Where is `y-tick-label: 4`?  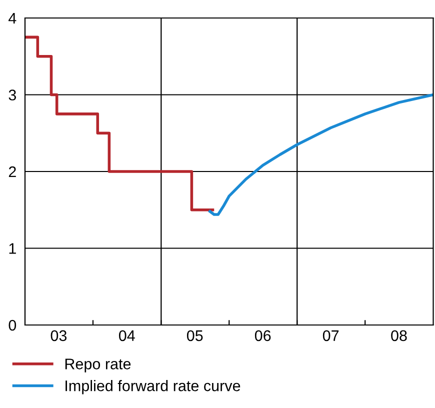
y-tick-label: 4 is located at coordinates (12, 18).